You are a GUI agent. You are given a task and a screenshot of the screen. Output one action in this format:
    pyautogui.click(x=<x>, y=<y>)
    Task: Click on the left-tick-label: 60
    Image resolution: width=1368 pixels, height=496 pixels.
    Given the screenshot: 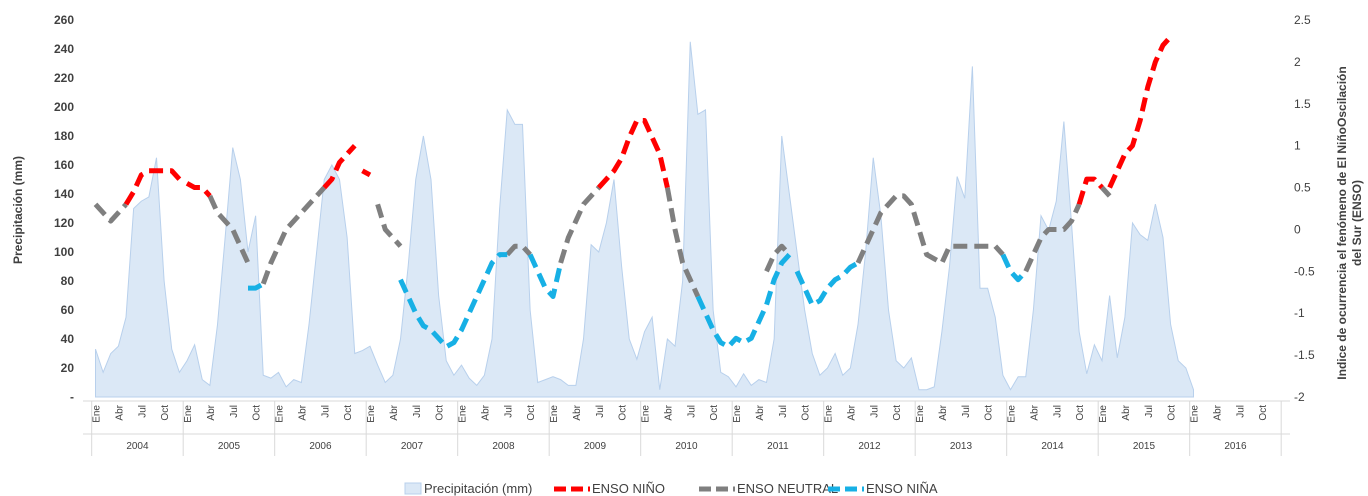 What is the action you would take?
    pyautogui.click(x=68, y=310)
    